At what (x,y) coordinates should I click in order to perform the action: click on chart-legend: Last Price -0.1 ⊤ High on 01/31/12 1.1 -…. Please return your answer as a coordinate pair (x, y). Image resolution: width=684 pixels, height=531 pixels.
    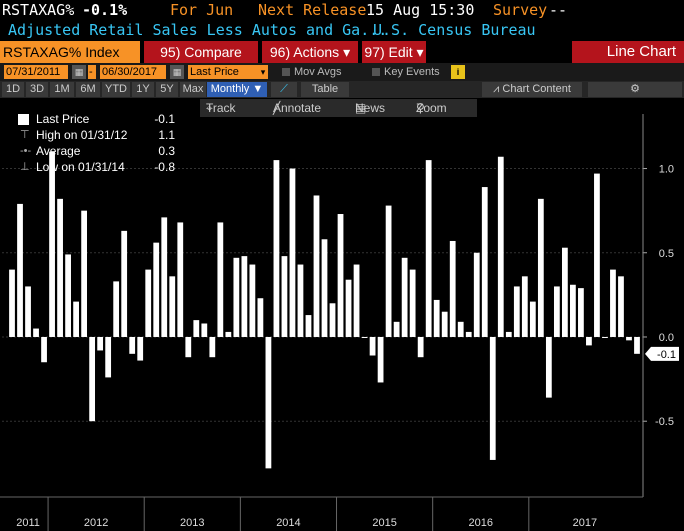
    Looking at the image, I should click on (93, 143).